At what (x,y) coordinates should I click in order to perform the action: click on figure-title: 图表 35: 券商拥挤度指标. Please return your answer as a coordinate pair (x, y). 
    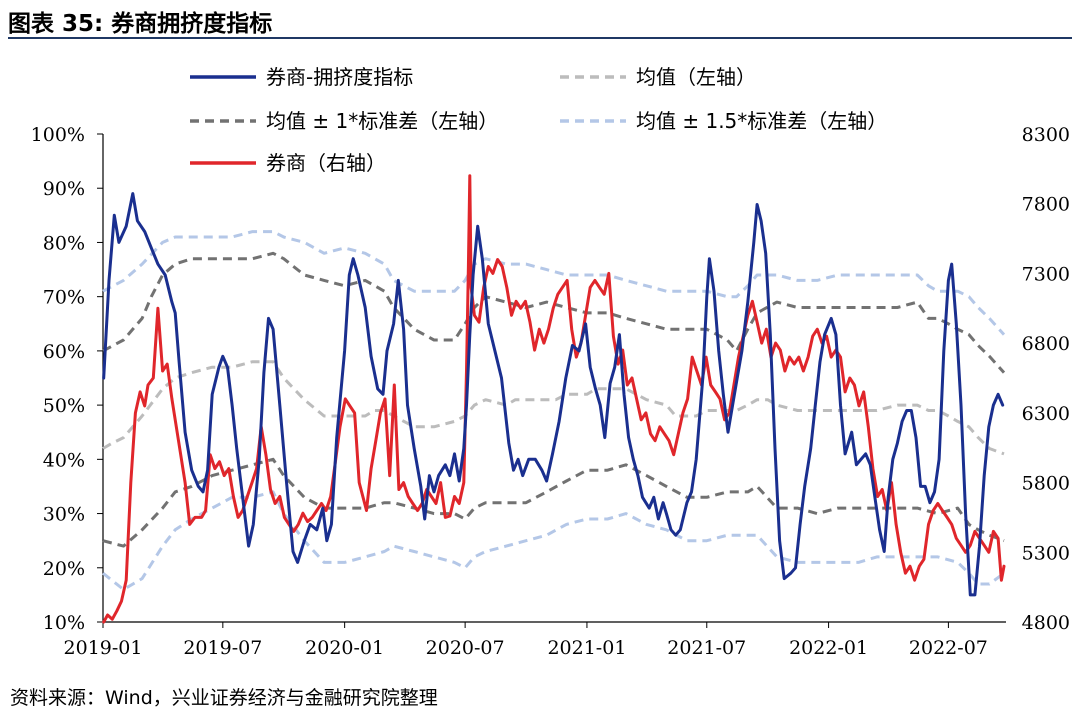
    Looking at the image, I should click on (140, 24).